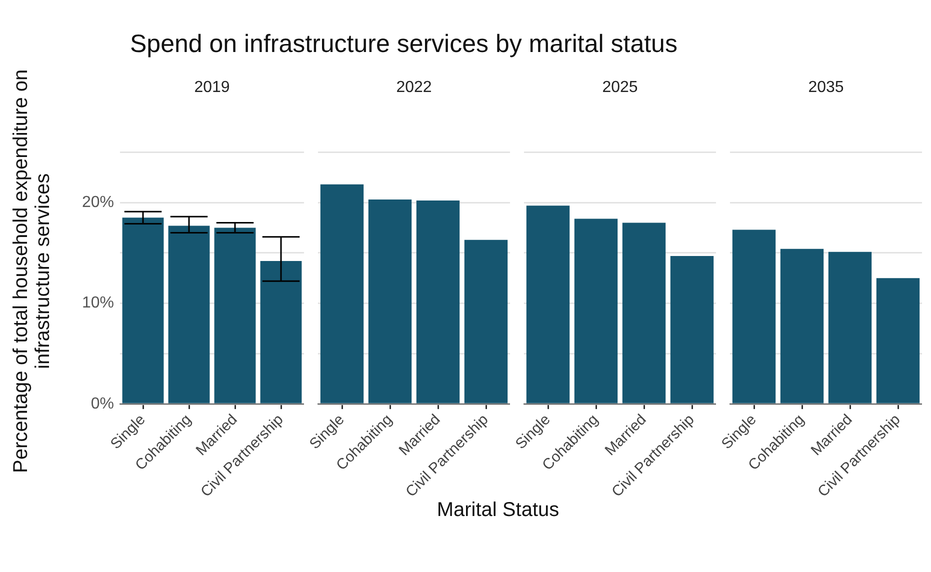 The width and height of the screenshot is (931, 572). Describe the element at coordinates (498, 510) in the screenshot. I see `x-axis-title: Marital Status` at that location.